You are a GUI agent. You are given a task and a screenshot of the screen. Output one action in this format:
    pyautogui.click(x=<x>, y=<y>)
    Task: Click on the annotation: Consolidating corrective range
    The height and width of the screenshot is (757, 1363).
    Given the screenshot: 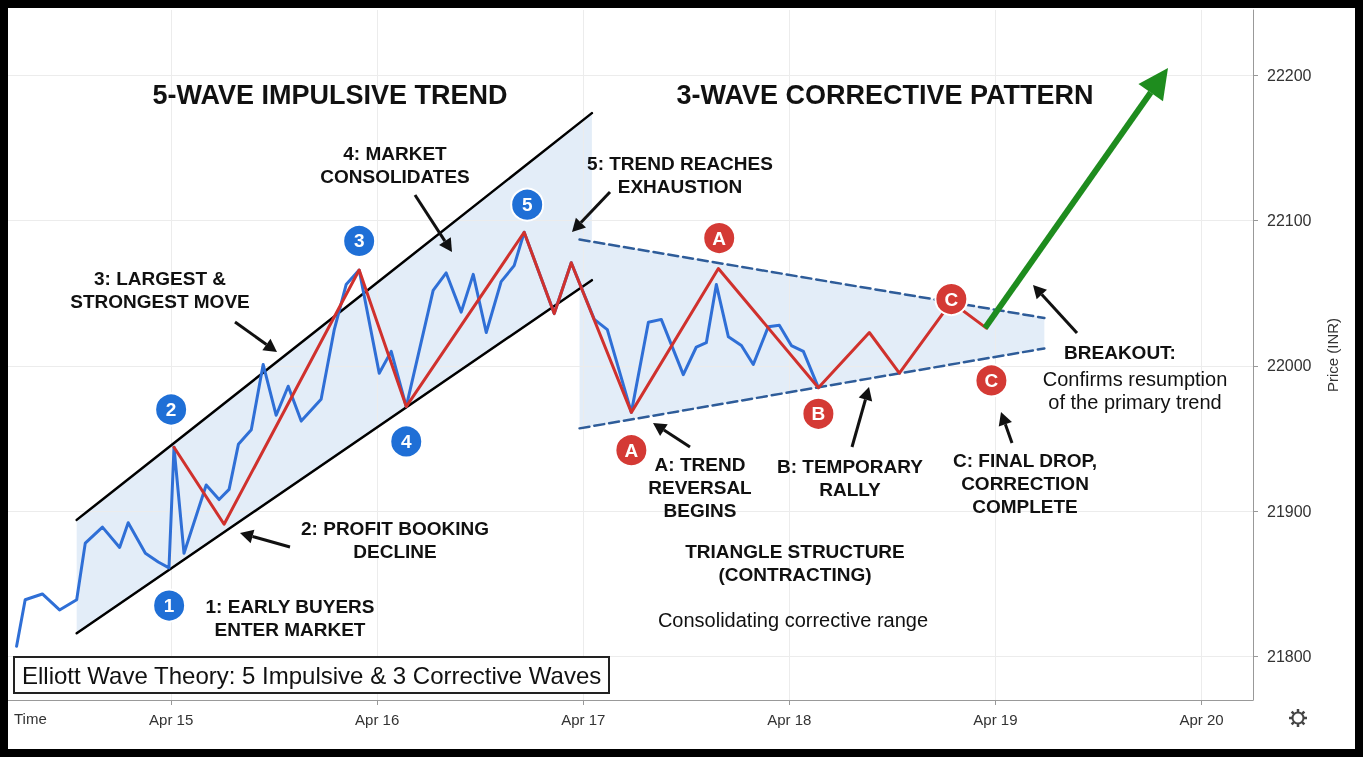 What is the action you would take?
    pyautogui.click(x=793, y=620)
    